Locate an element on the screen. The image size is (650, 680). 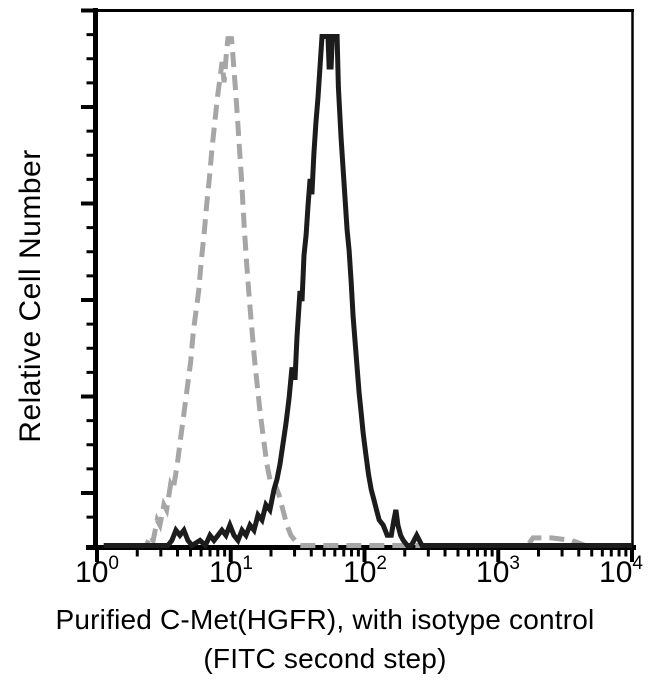
x-axis-tick-label-1e4: 10⁴ is located at coordinates (621, 571).